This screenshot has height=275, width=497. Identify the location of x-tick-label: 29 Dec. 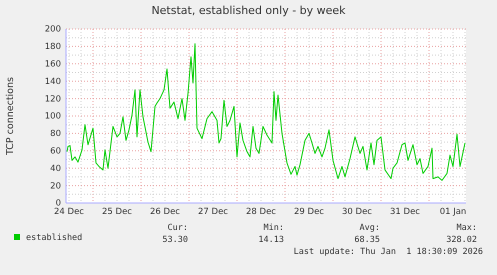
(309, 212).